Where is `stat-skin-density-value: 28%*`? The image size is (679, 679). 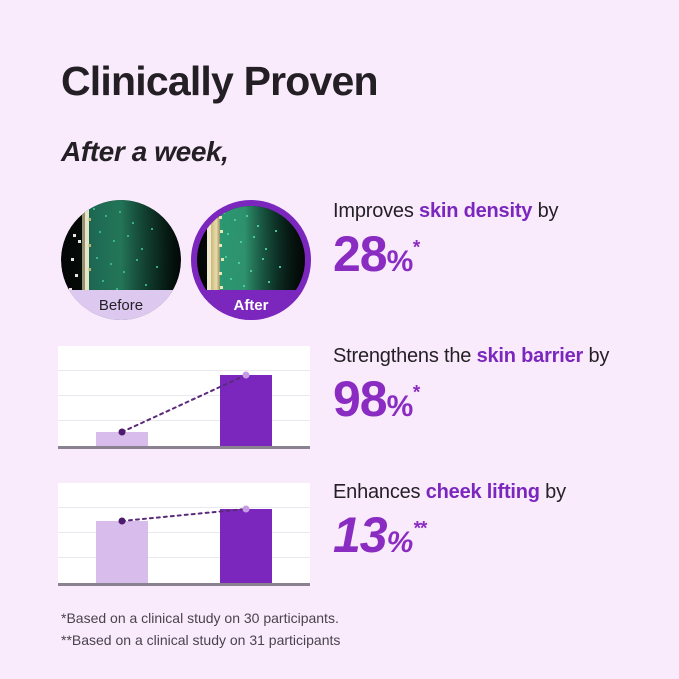 stat-skin-density-value: 28%* is located at coordinates (445, 254).